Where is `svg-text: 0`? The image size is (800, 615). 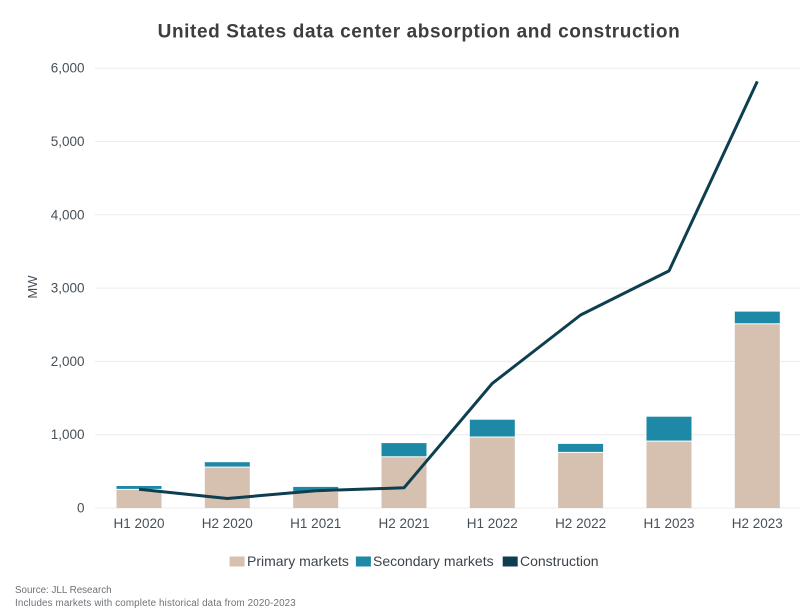
svg-text: 0 is located at coordinates (81, 508).